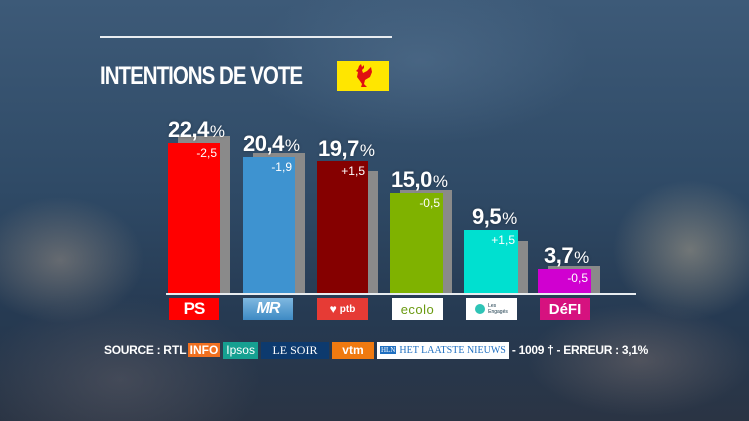 The image size is (749, 421). Describe the element at coordinates (442, 350) in the screenshot. I see `hln-logo: HLN HET LAATSTE NIEUWS` at that location.